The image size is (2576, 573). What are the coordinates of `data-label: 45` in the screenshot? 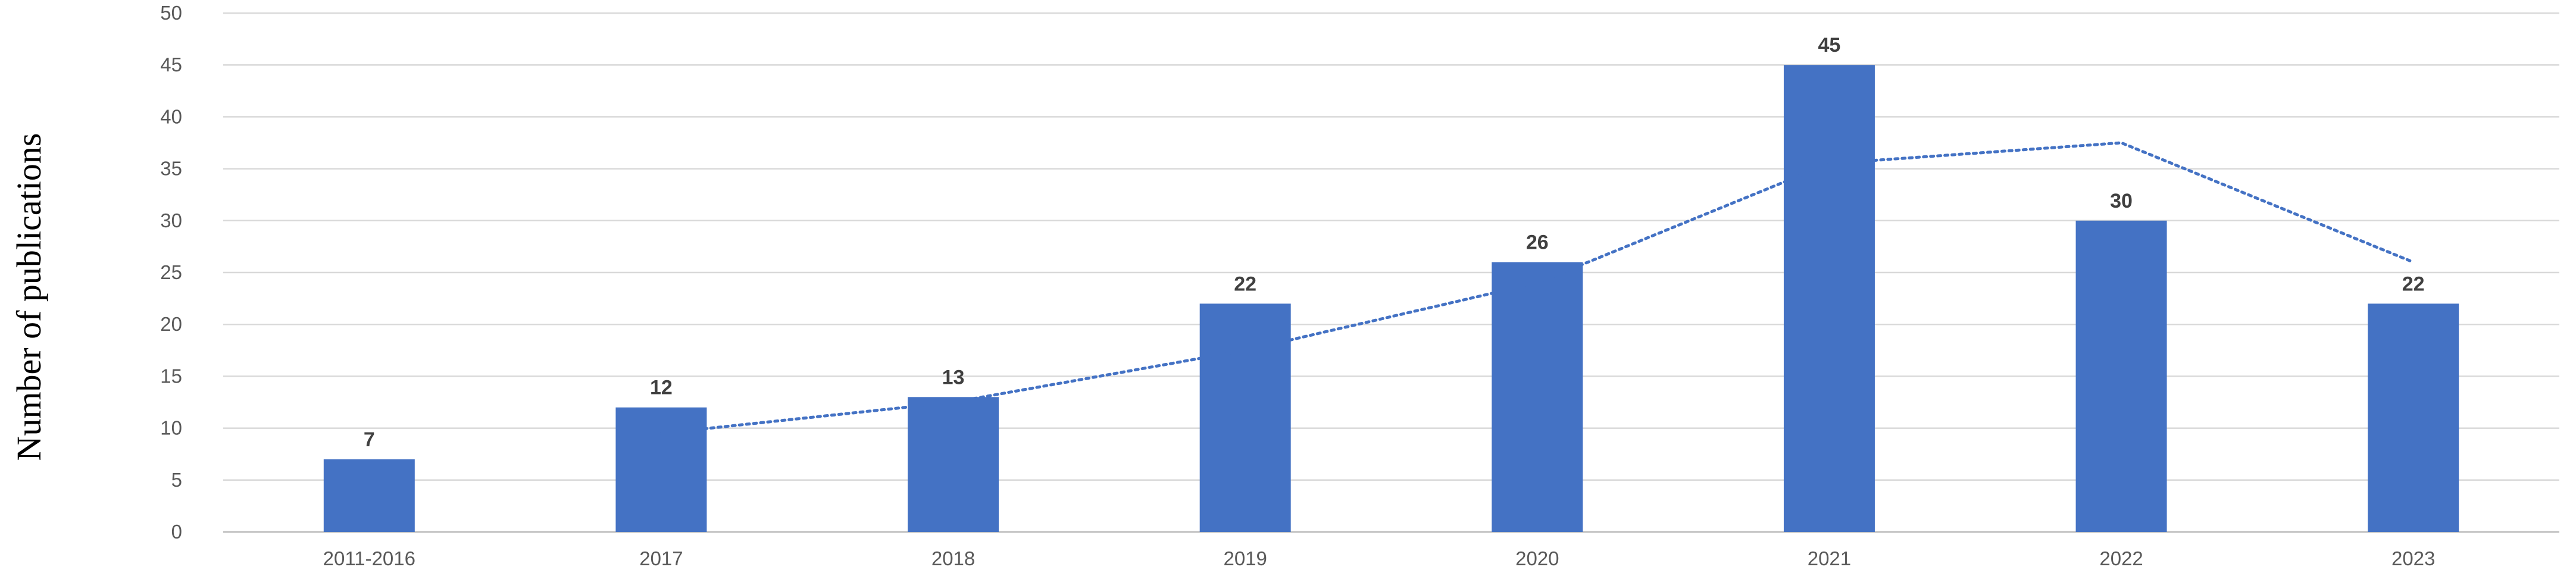 It's located at (1829, 45).